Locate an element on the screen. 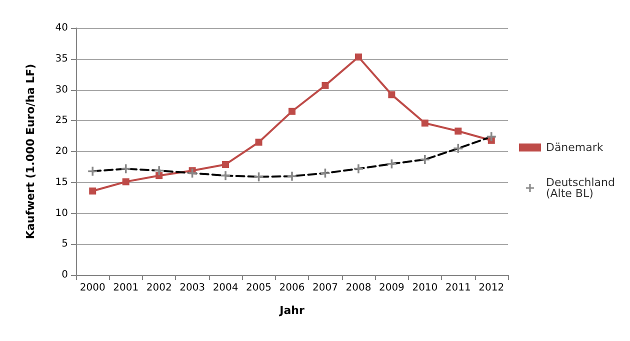  x-tick-label: 2008 is located at coordinates (359, 288).